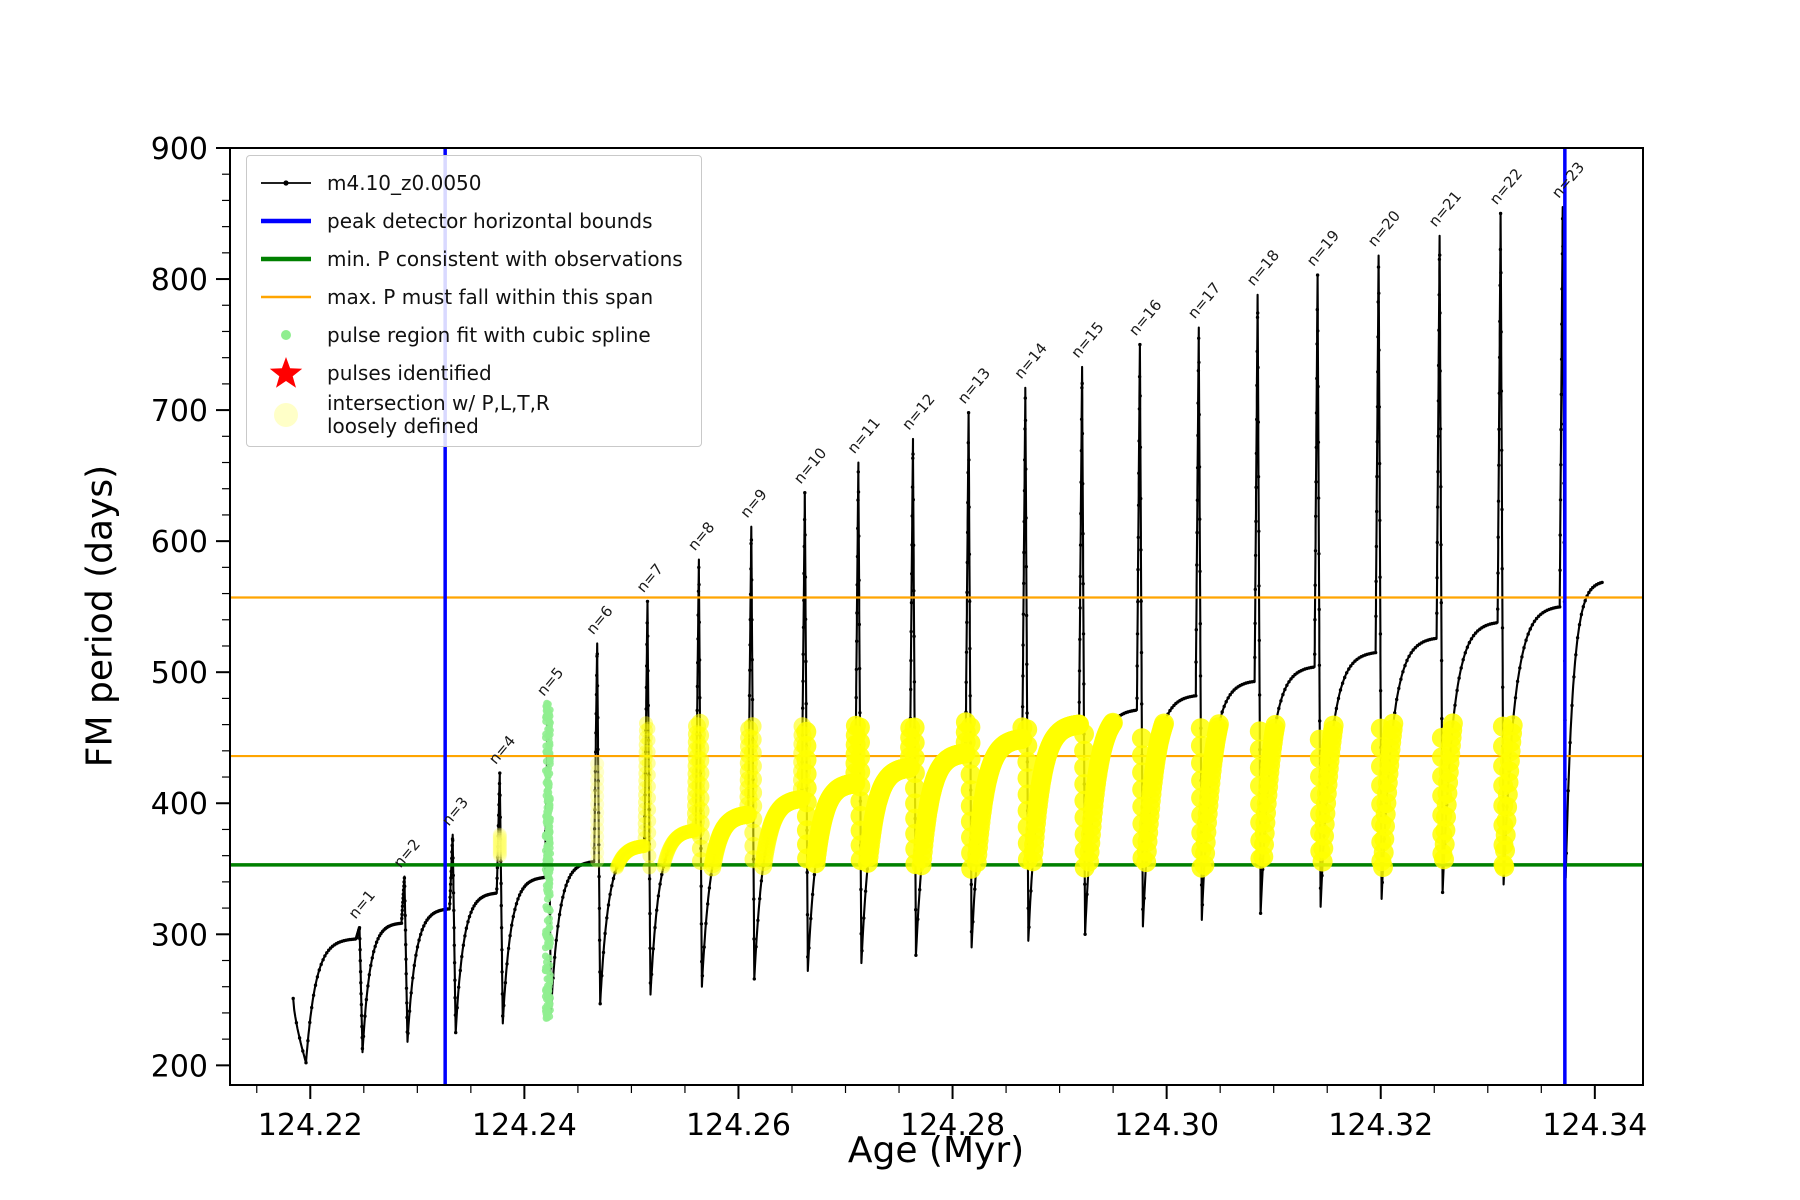 The image size is (1800, 1200). What do you see at coordinates (550, 682) in the screenshot?
I see `pulse-label: n=5` at bounding box center [550, 682].